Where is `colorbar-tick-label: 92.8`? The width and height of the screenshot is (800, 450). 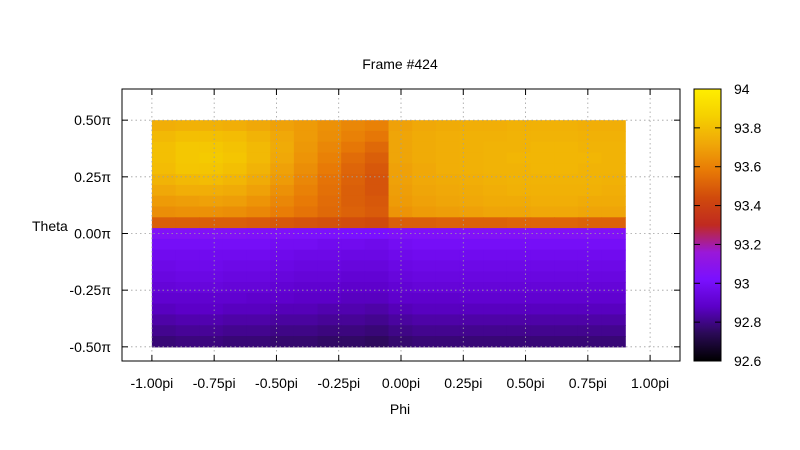
colorbar-tick-label: 92.8 is located at coordinates (747, 322).